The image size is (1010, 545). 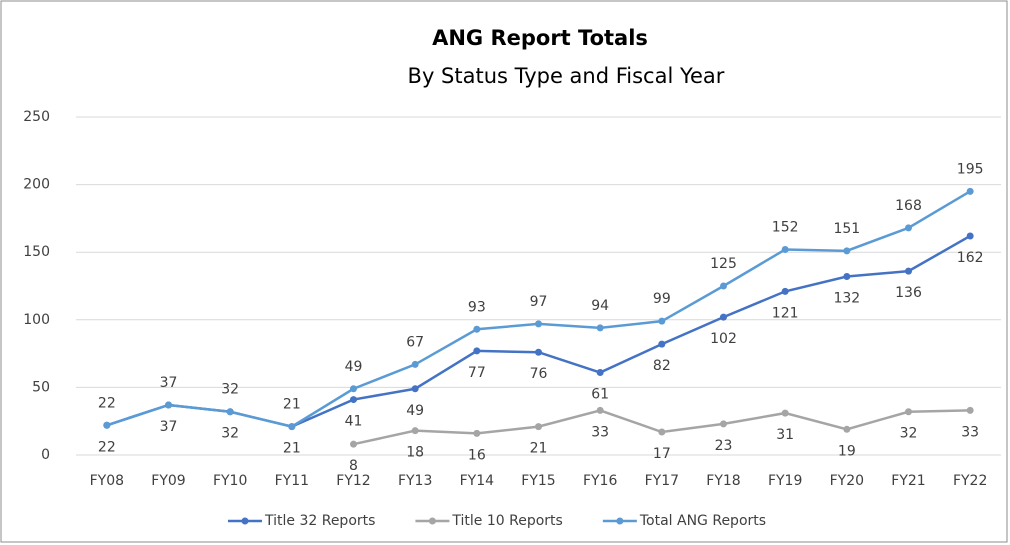 I want to click on y-tick-label: 100, so click(x=36, y=320).